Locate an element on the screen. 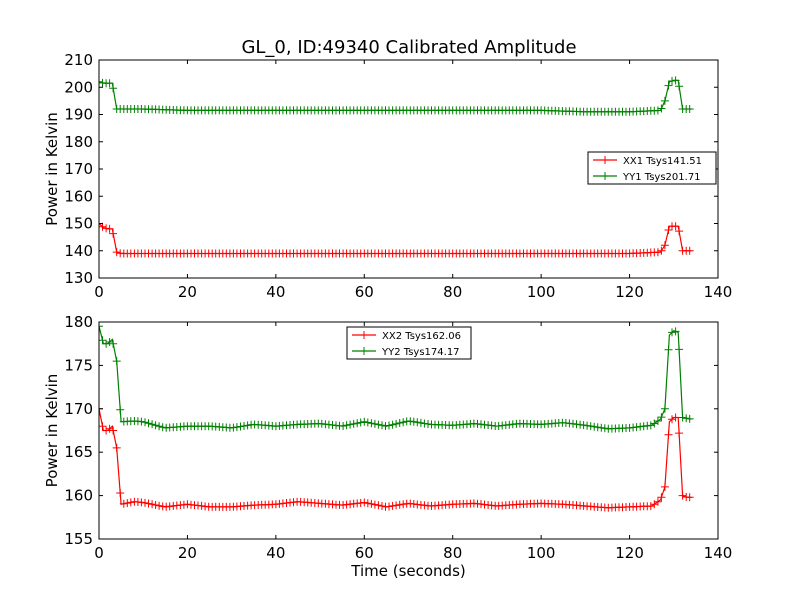  y-tick-label: 170 is located at coordinates (78, 409).